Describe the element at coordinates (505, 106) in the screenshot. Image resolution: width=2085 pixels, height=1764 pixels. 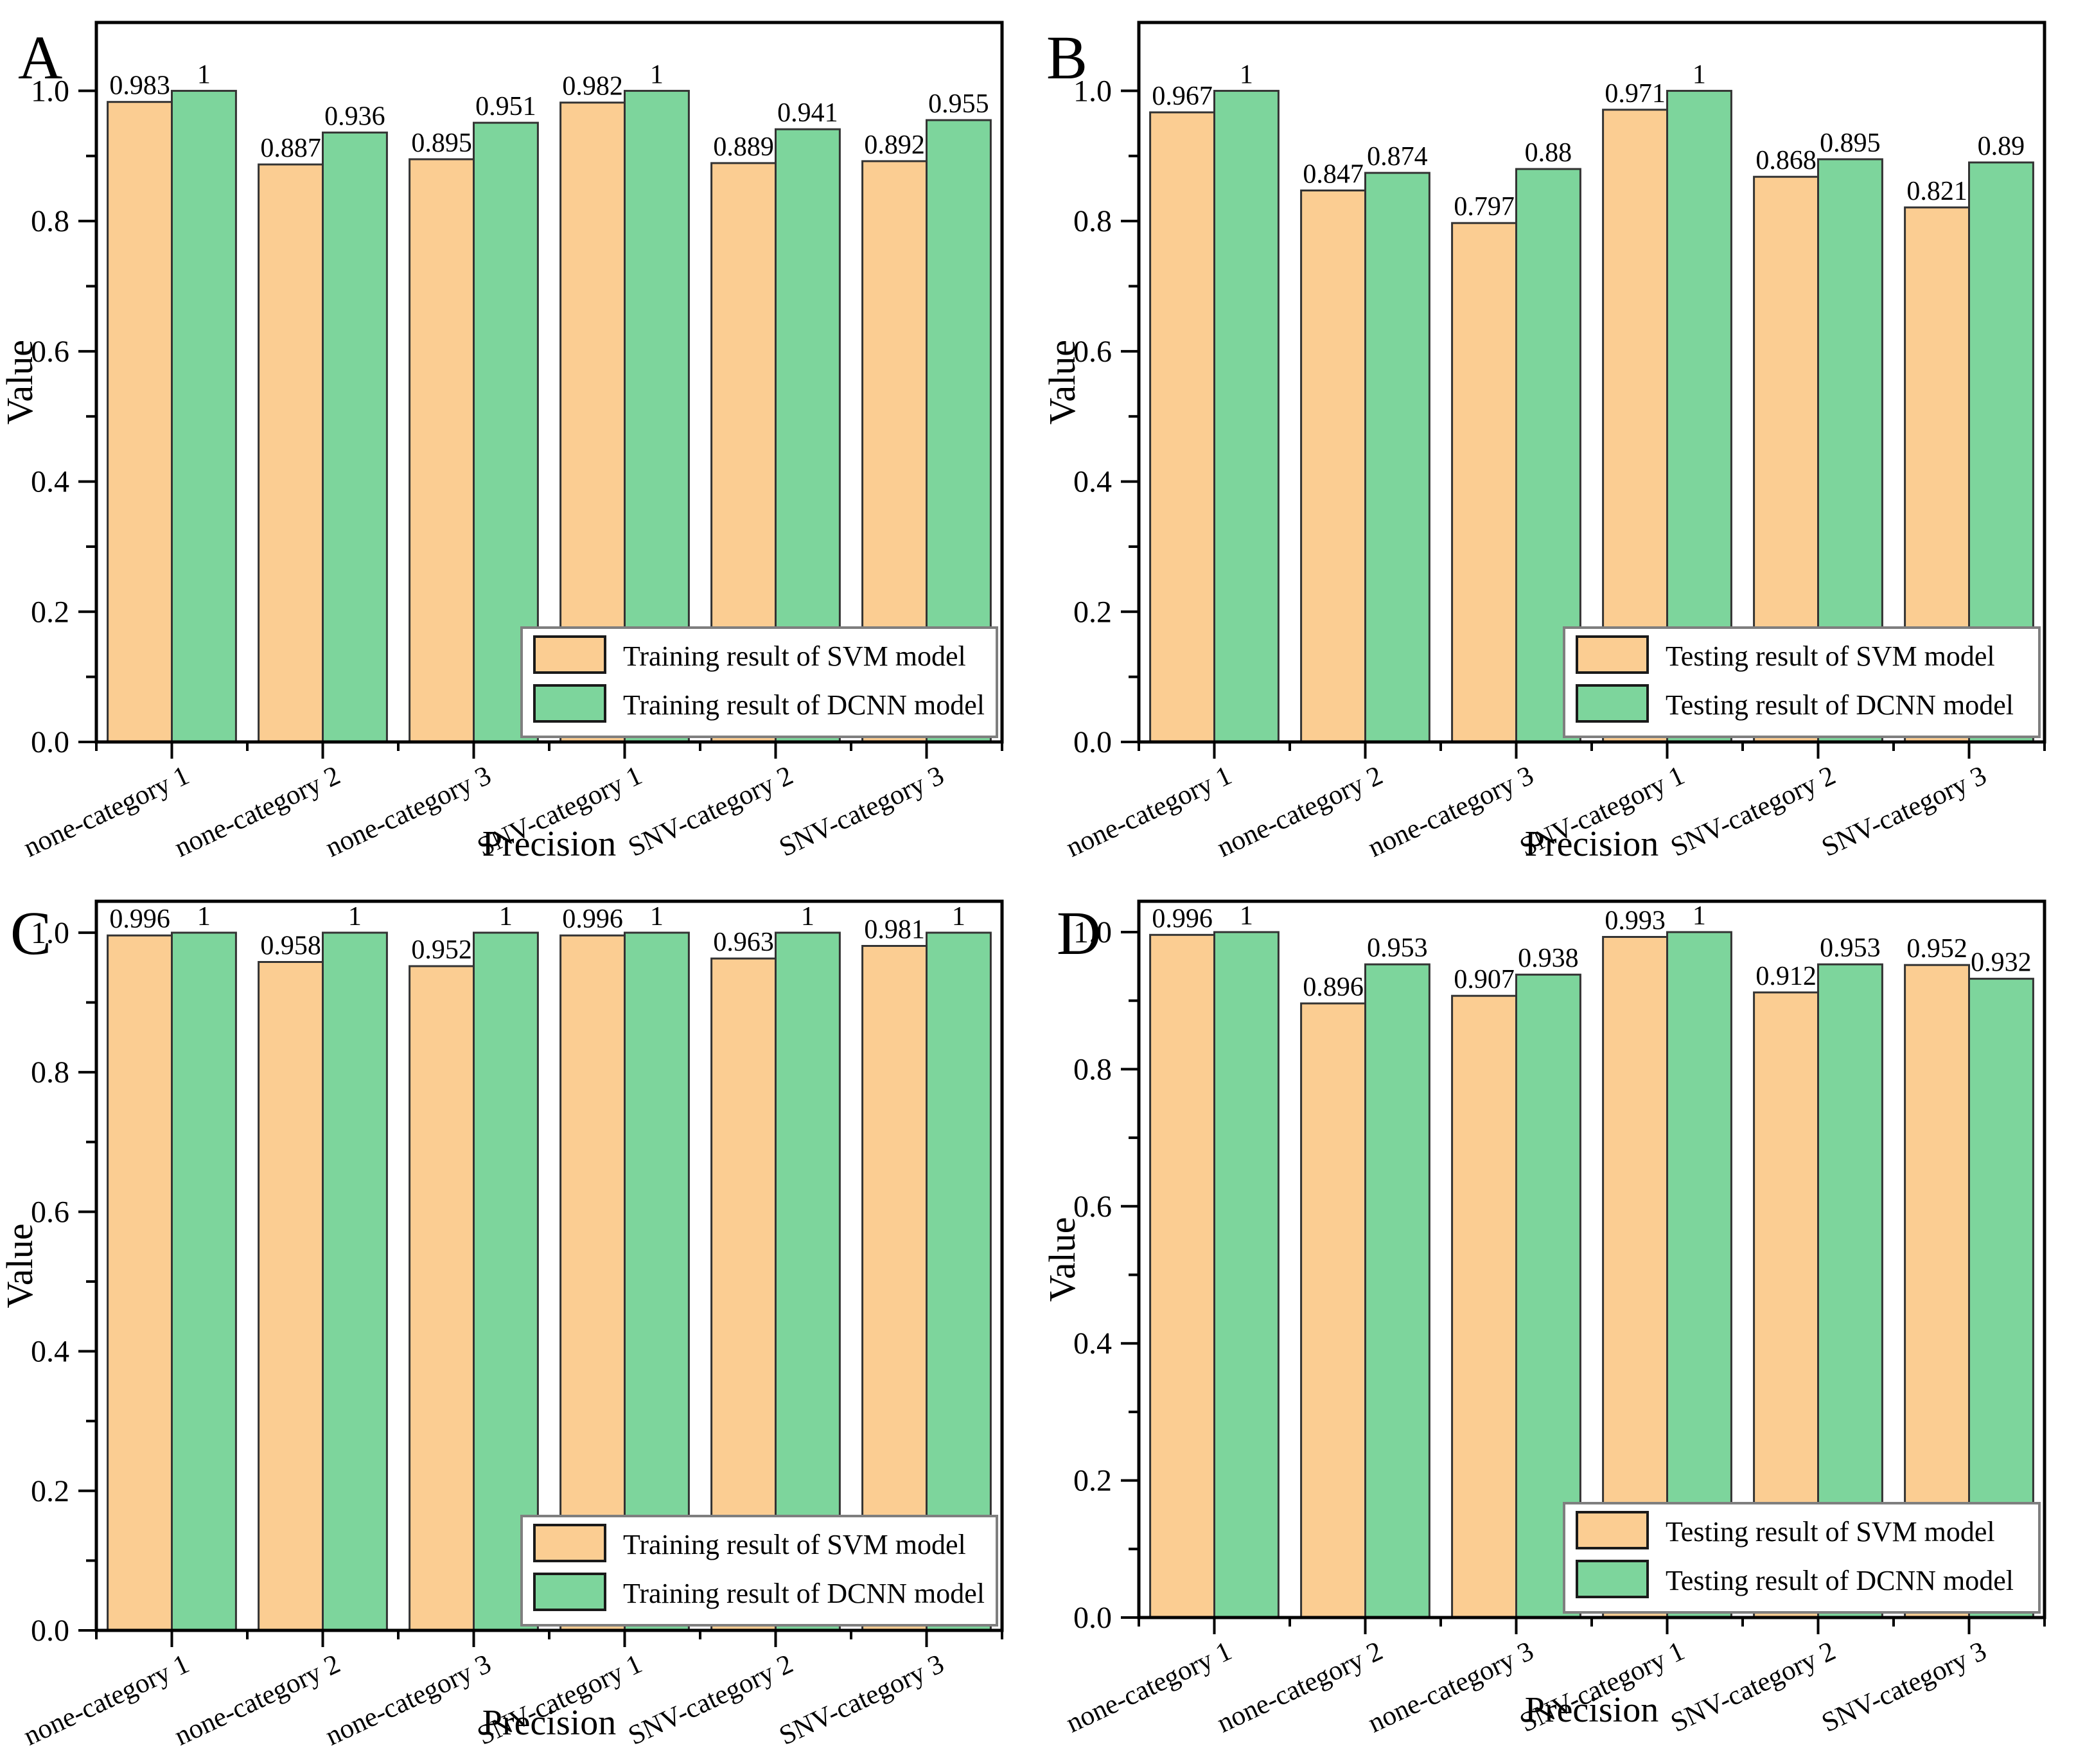
I see `bar-value-label: 0.951` at that location.